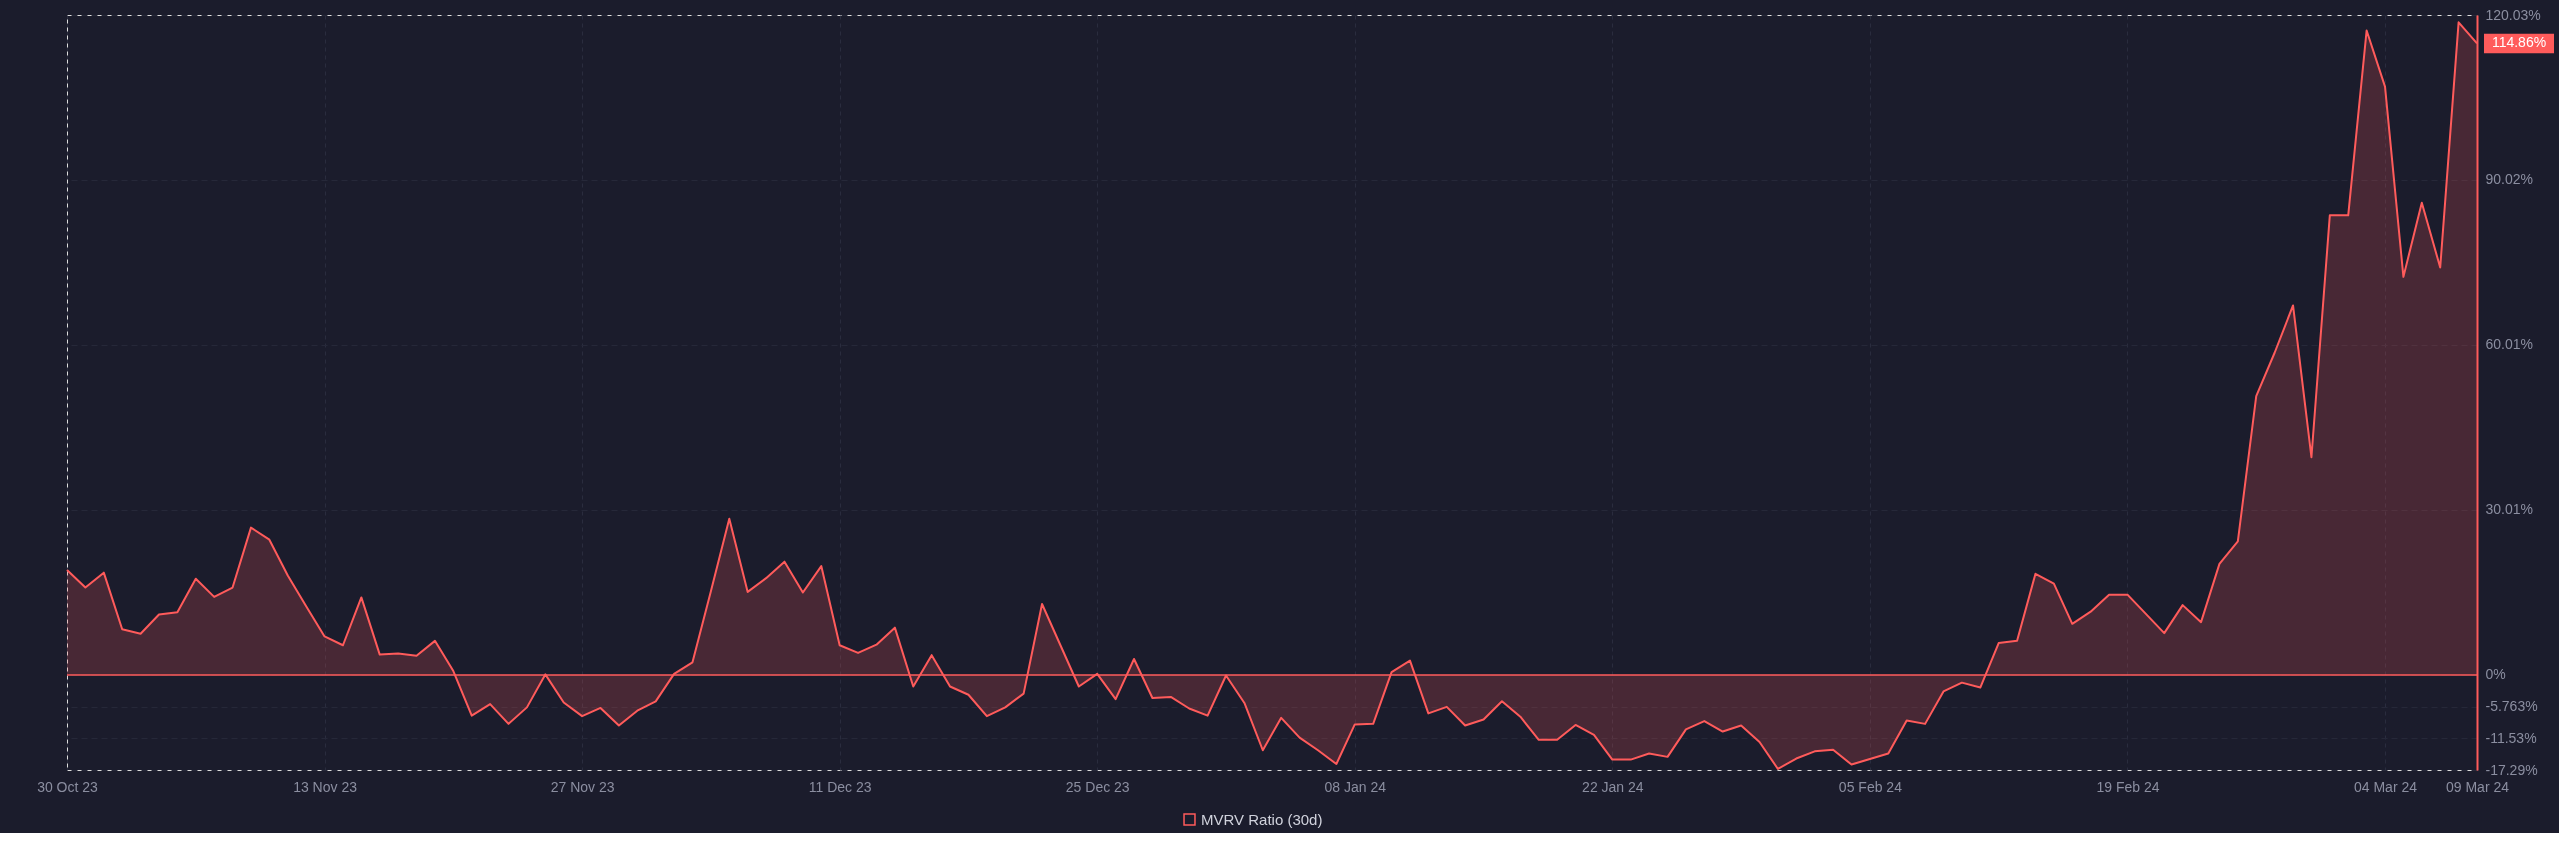 The height and width of the screenshot is (867, 2560). What do you see at coordinates (68, 786) in the screenshot?
I see `x-tick-label: 30 Oct 23` at bounding box center [68, 786].